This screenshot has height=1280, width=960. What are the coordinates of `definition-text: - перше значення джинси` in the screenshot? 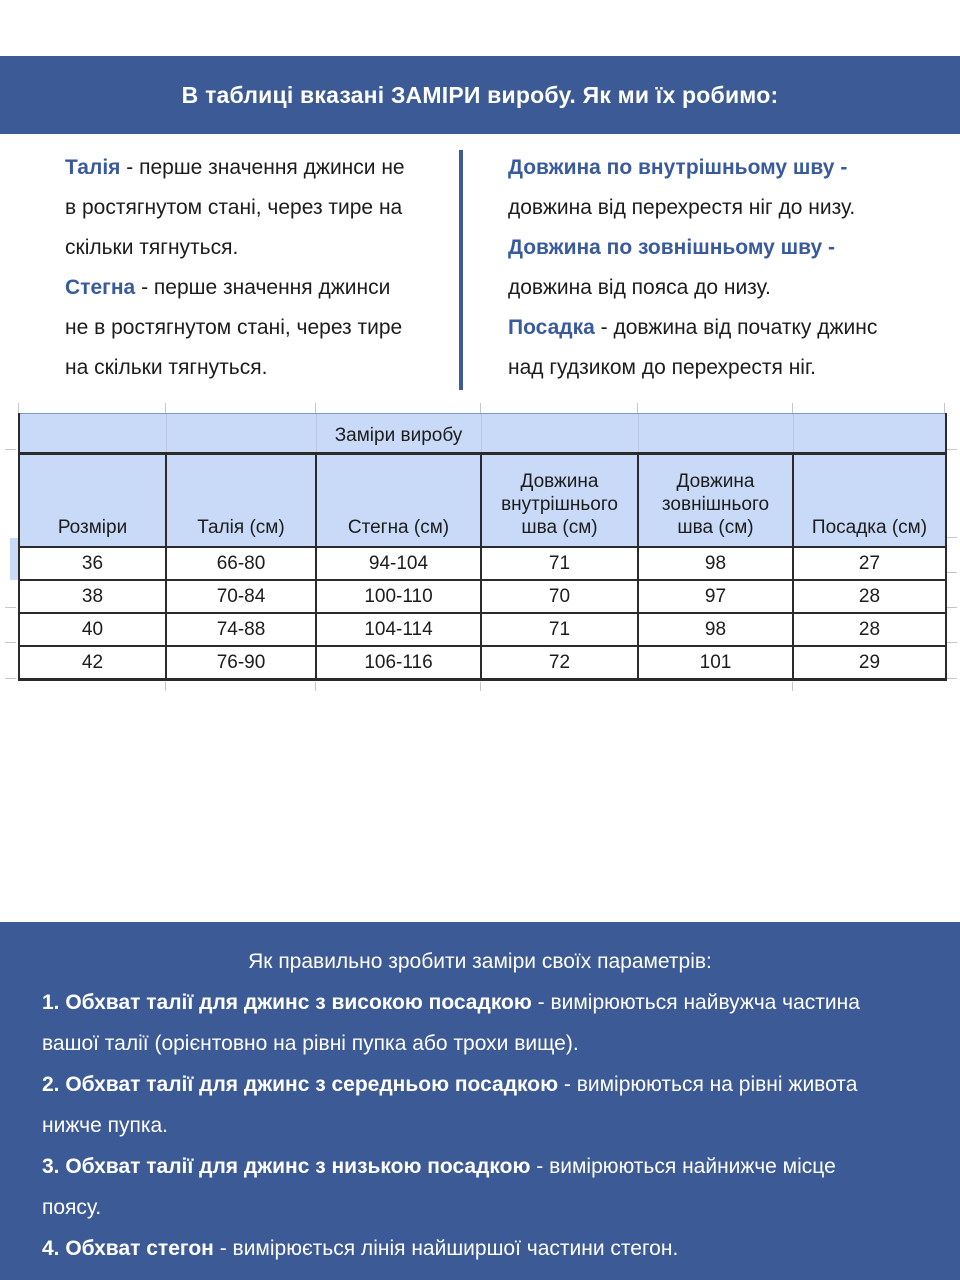 It's located at (263, 287).